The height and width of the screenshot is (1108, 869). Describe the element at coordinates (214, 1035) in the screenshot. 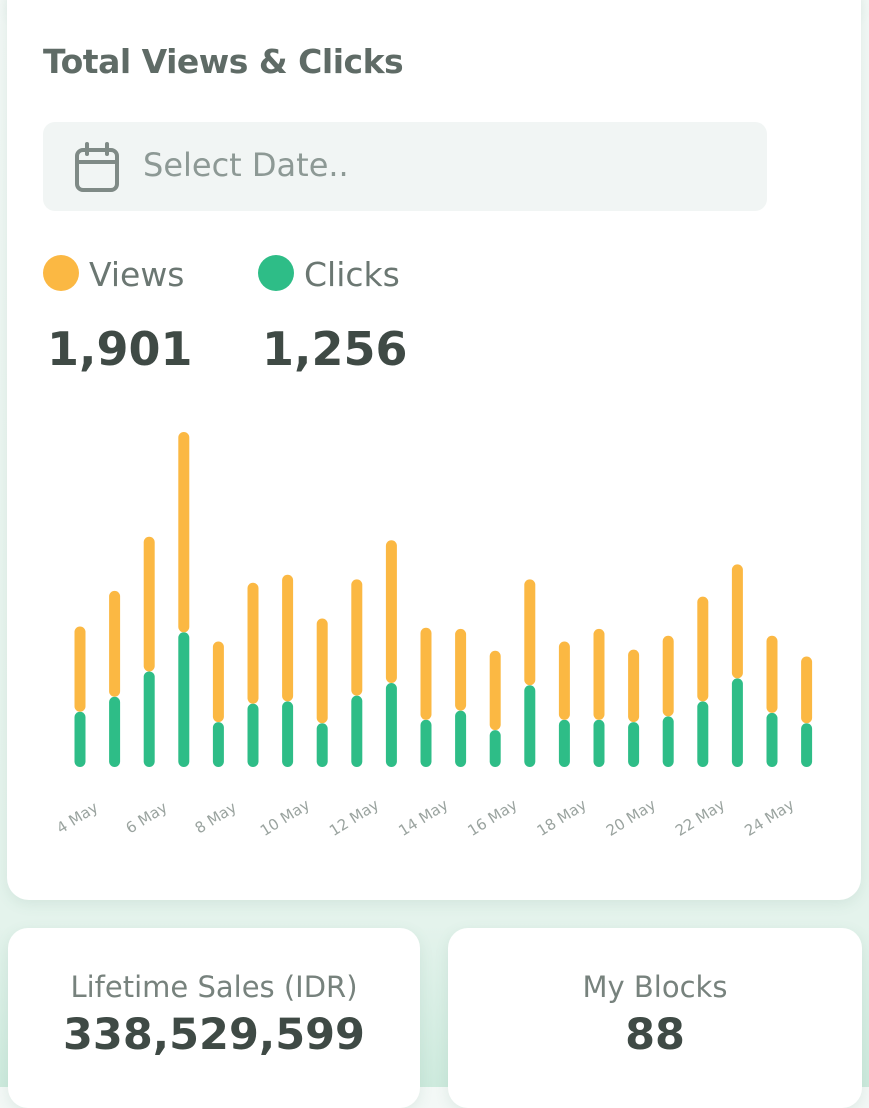

I see `card-value: 338,529,599` at that location.